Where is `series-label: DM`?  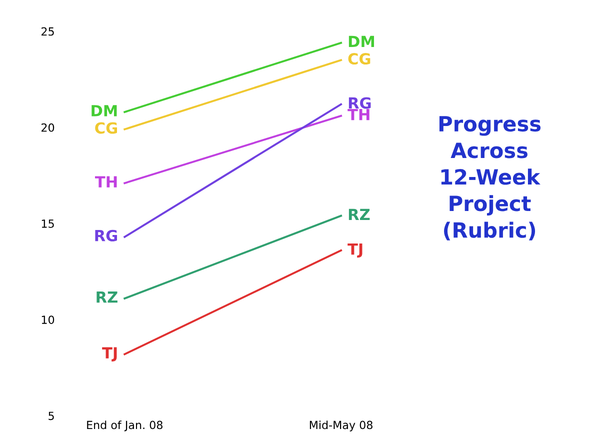 series-label: DM is located at coordinates (361, 42).